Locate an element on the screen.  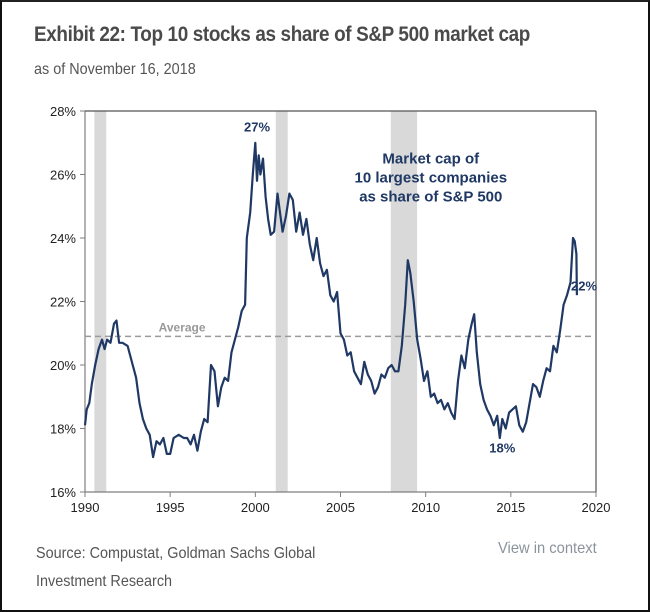
series-annotation: Market cap of is located at coordinates (431, 158).